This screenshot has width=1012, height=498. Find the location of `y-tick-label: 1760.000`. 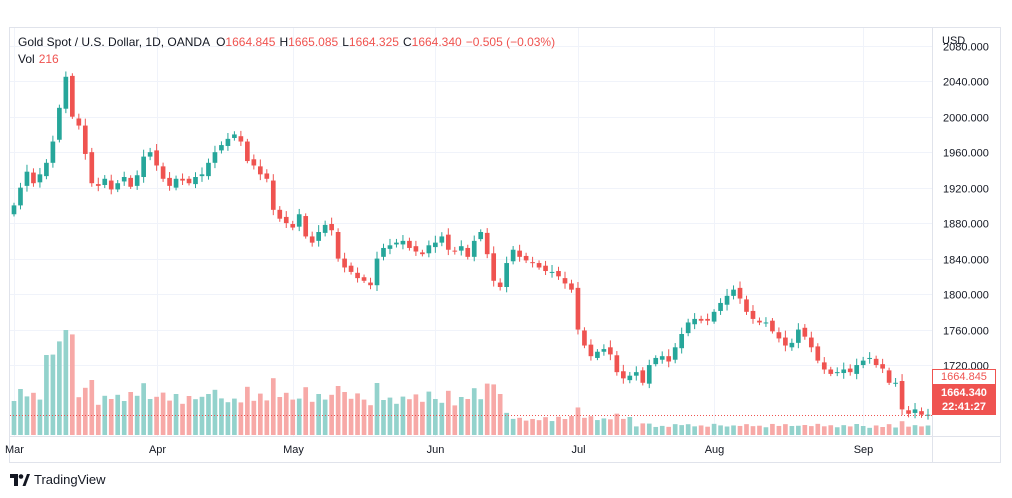

y-tick-label: 1760.000 is located at coordinates (966, 332).